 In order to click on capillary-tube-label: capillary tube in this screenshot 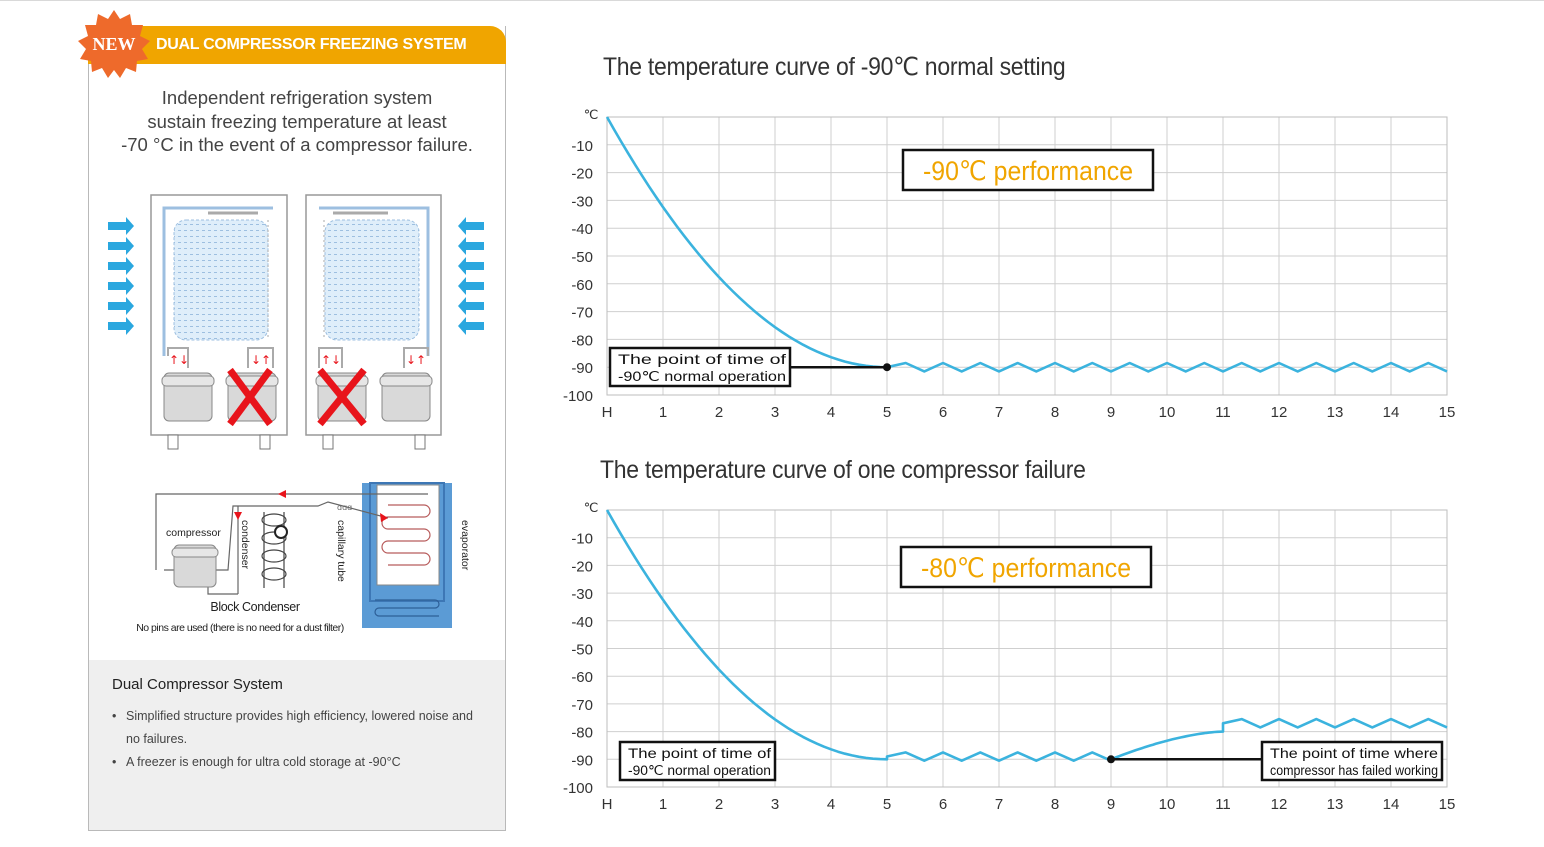, I will do `click(341, 551)`.